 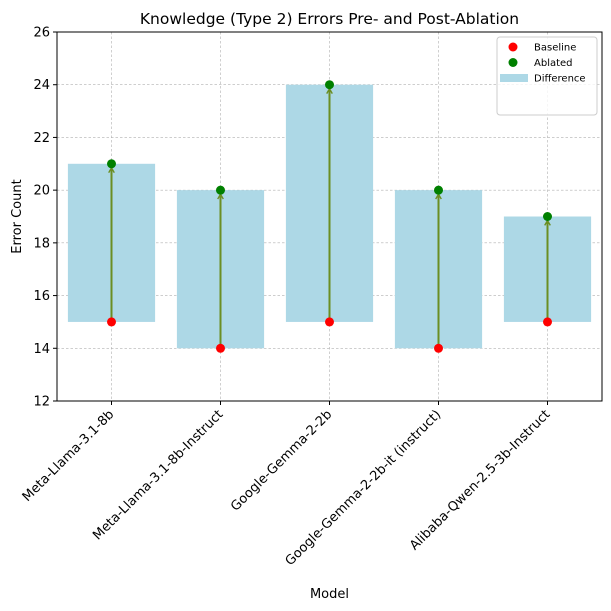 I want to click on y-axis-ticks: 12 14 16 18 20 22 24 26, so click(x=45, y=218).